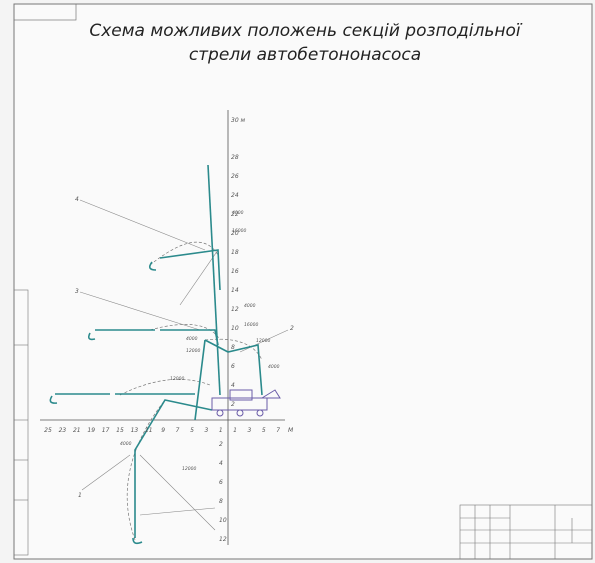  I want to click on lower-tick-label: 12, so click(223, 539).